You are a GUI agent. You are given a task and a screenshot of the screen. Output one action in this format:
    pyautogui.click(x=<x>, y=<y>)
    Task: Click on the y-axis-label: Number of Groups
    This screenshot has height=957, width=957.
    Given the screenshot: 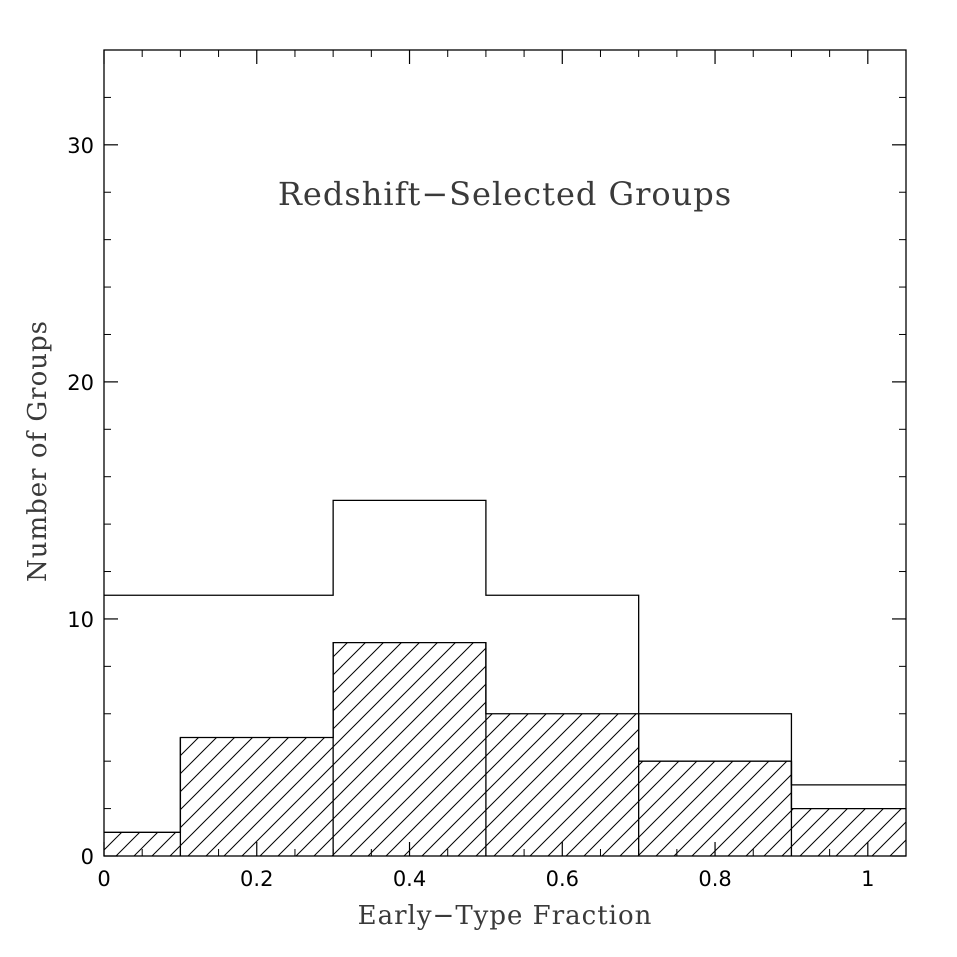 What is the action you would take?
    pyautogui.click(x=38, y=451)
    